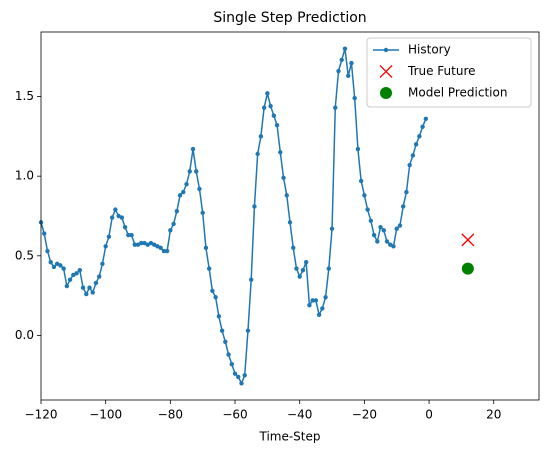 The height and width of the screenshot is (455, 547). What do you see at coordinates (289, 437) in the screenshot?
I see `x-axis-label: Time-Step` at bounding box center [289, 437].